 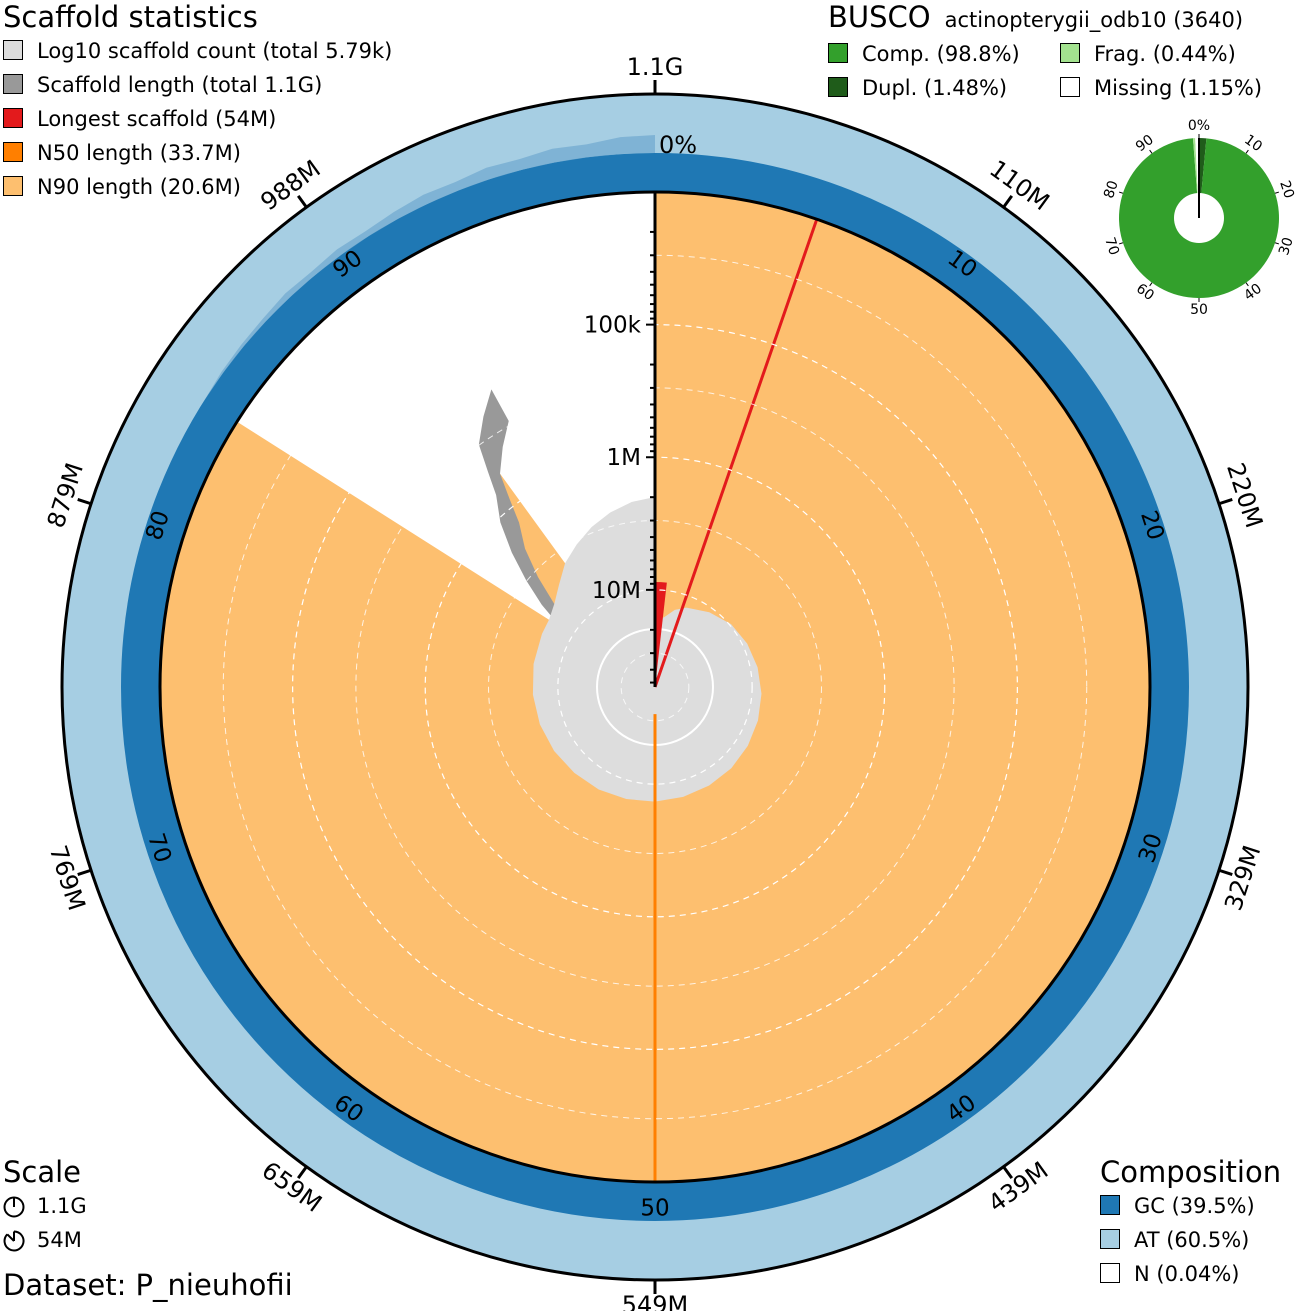 What do you see at coordinates (14, 1207) in the screenshot?
I see `scale-total-icon` at bounding box center [14, 1207].